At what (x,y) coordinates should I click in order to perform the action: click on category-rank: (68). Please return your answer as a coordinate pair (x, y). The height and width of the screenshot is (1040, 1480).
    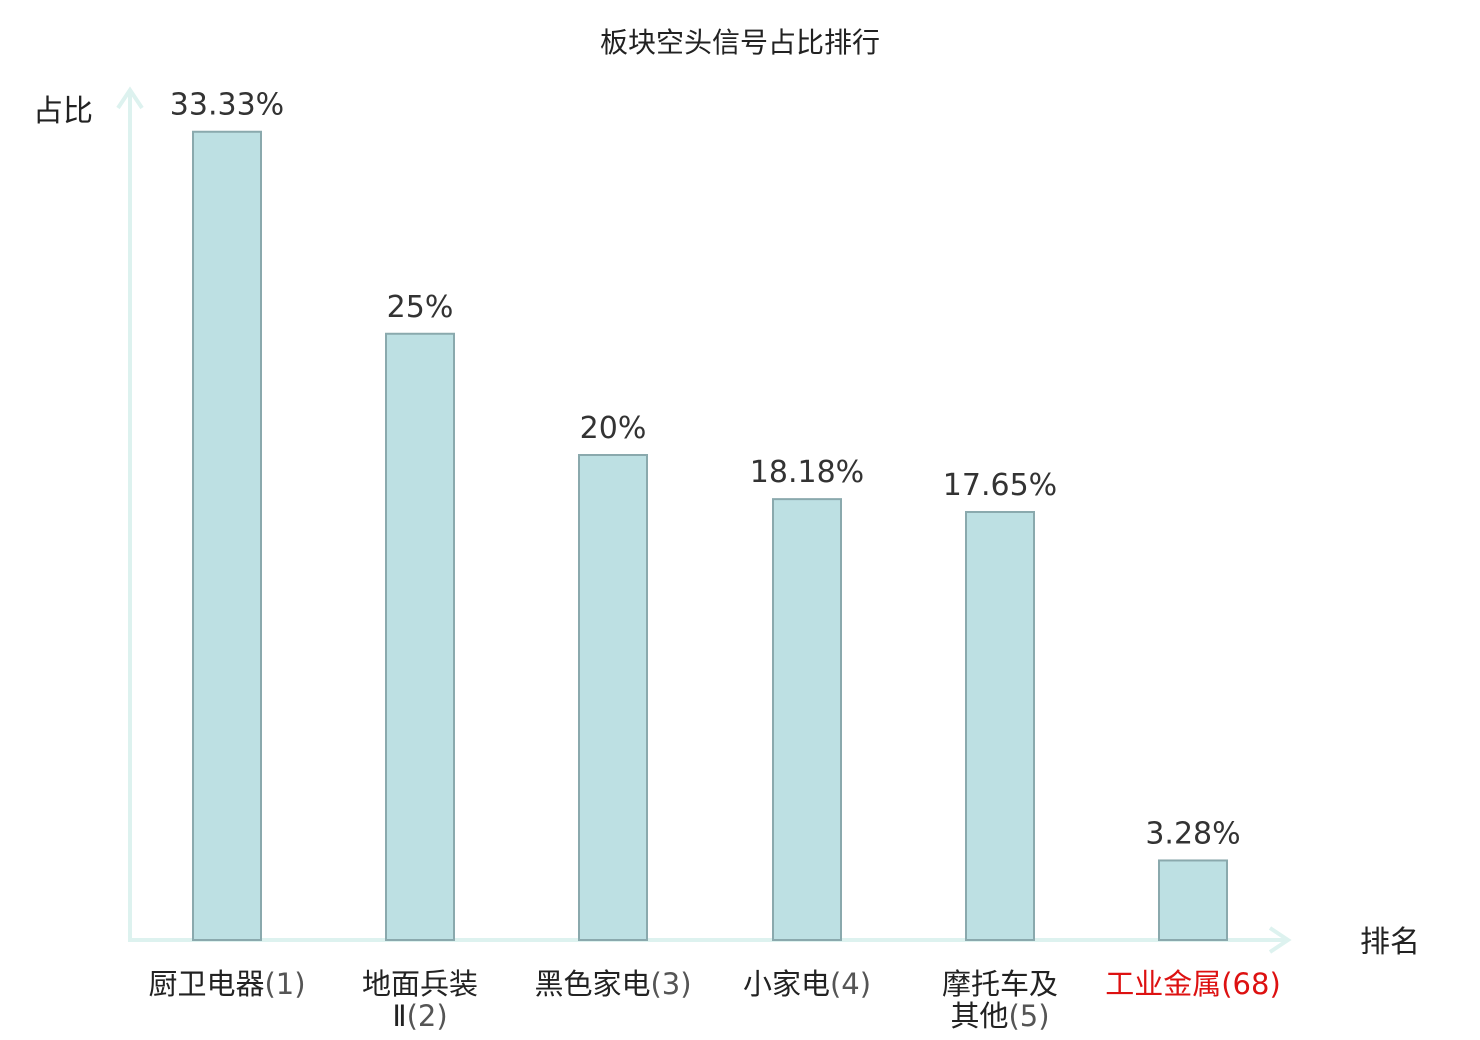
    Looking at the image, I should click on (1251, 984).